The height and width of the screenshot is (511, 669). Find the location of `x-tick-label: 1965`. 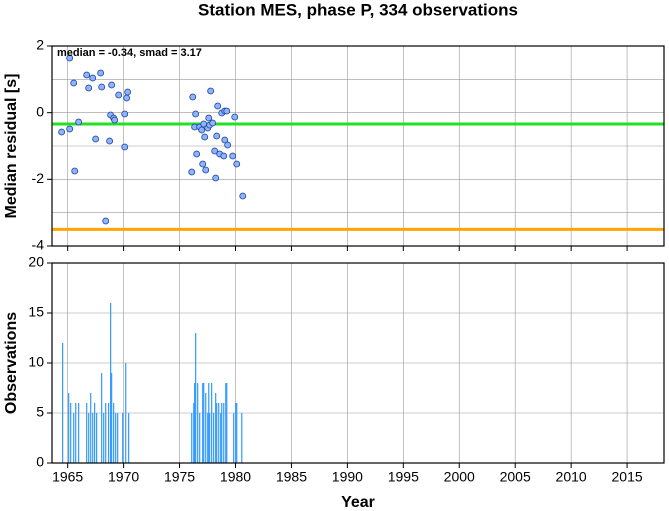

x-tick-label: 1965 is located at coordinates (67, 477).